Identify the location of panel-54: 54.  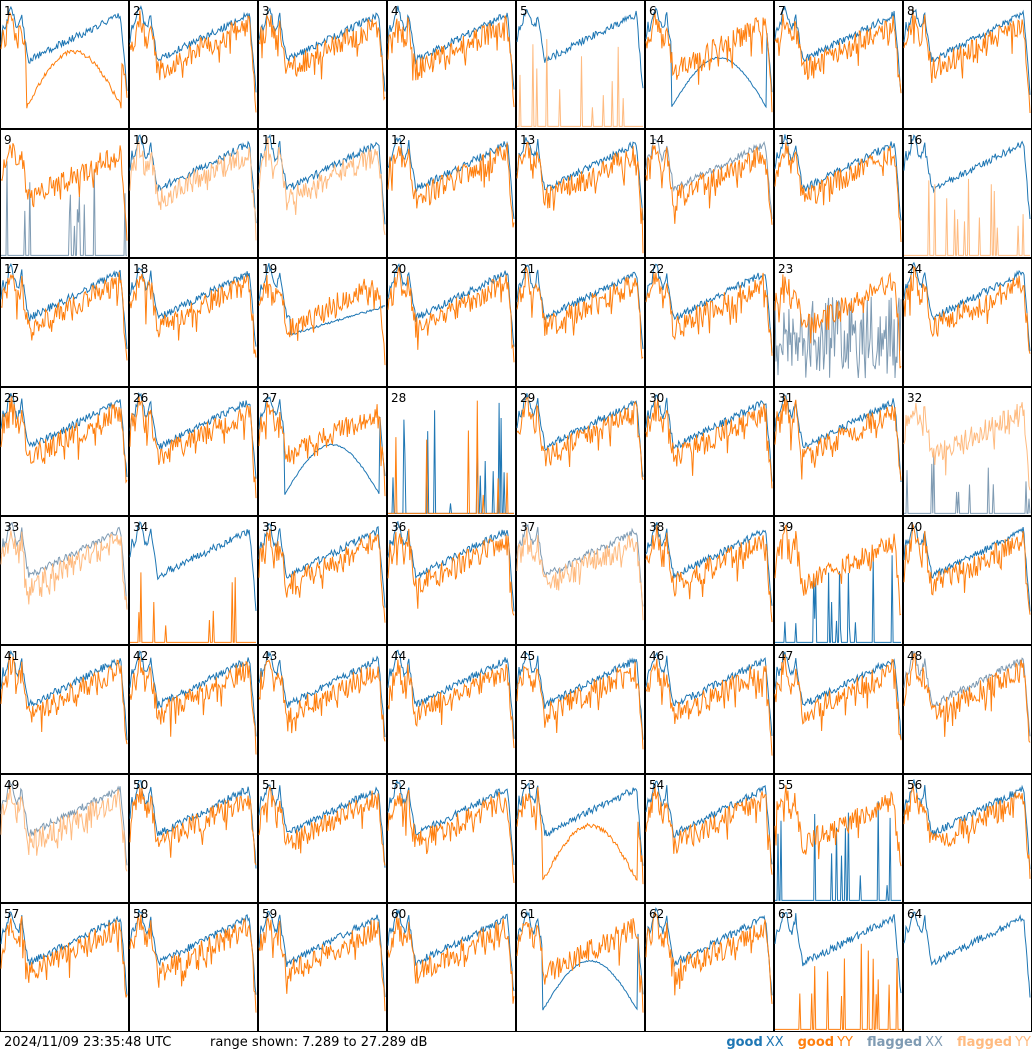
(709, 838).